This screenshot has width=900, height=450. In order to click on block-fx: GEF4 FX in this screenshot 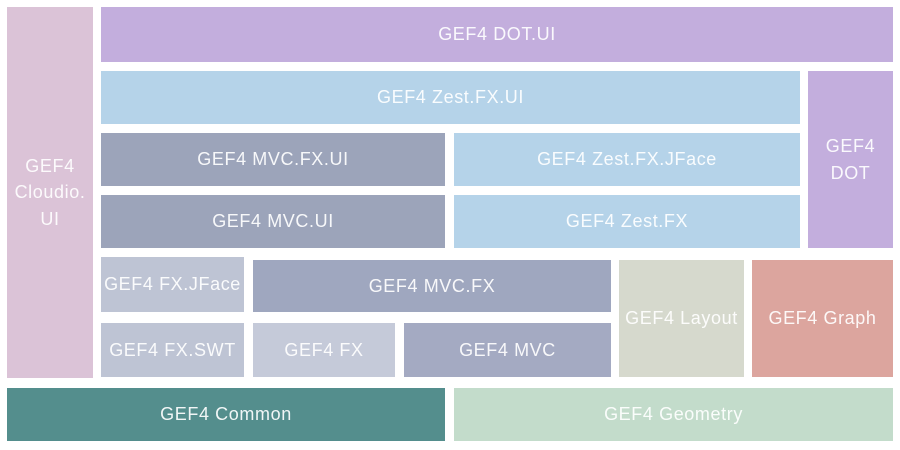, I will do `click(324, 350)`.